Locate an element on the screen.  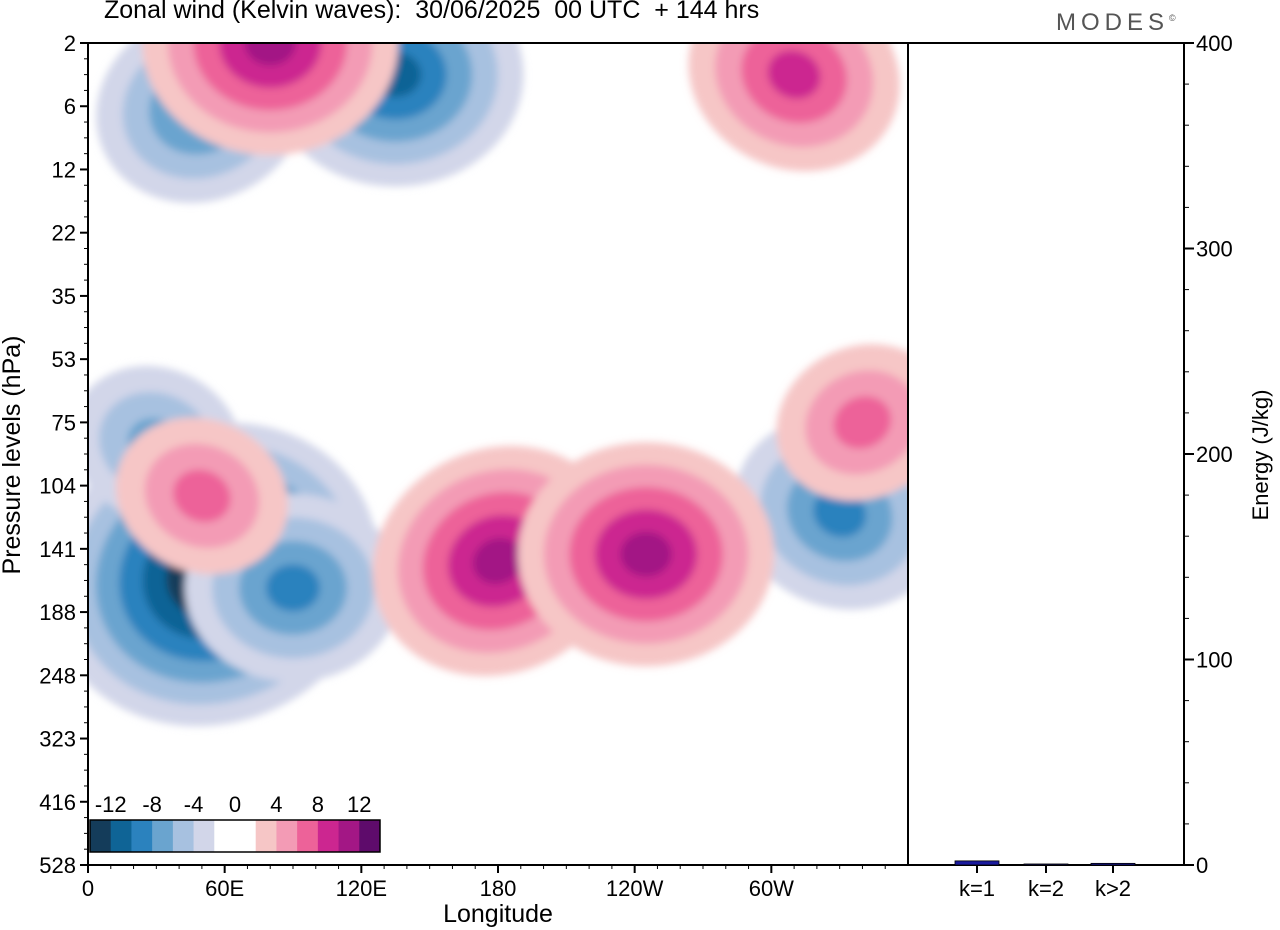
colorbar-legend: -12 -8 -4 0 4 8 12 is located at coordinates (235, 822).